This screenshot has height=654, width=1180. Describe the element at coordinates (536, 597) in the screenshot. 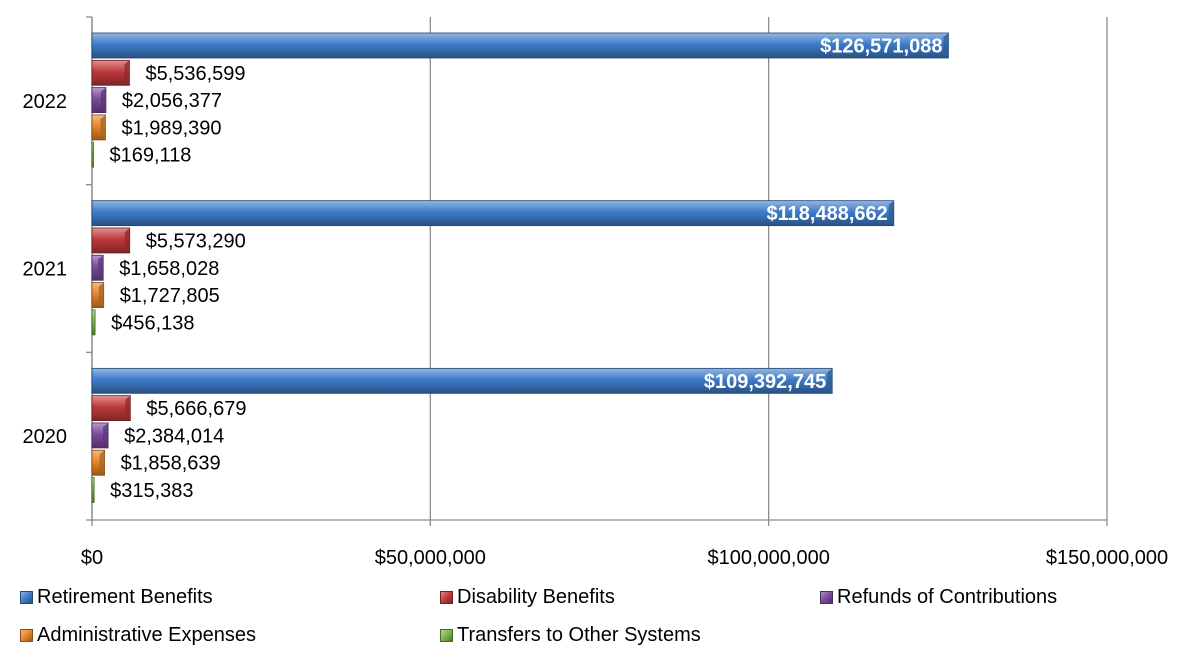

I see `legend-label: Disability Benefits` at that location.